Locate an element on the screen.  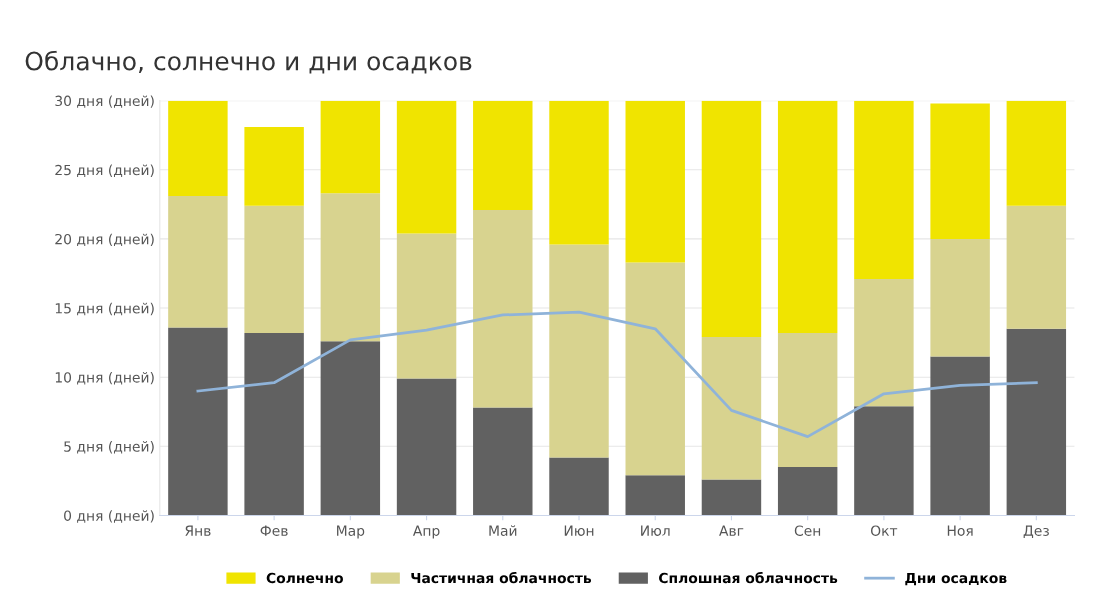
legend-label: Солнечно is located at coordinates (304, 578).